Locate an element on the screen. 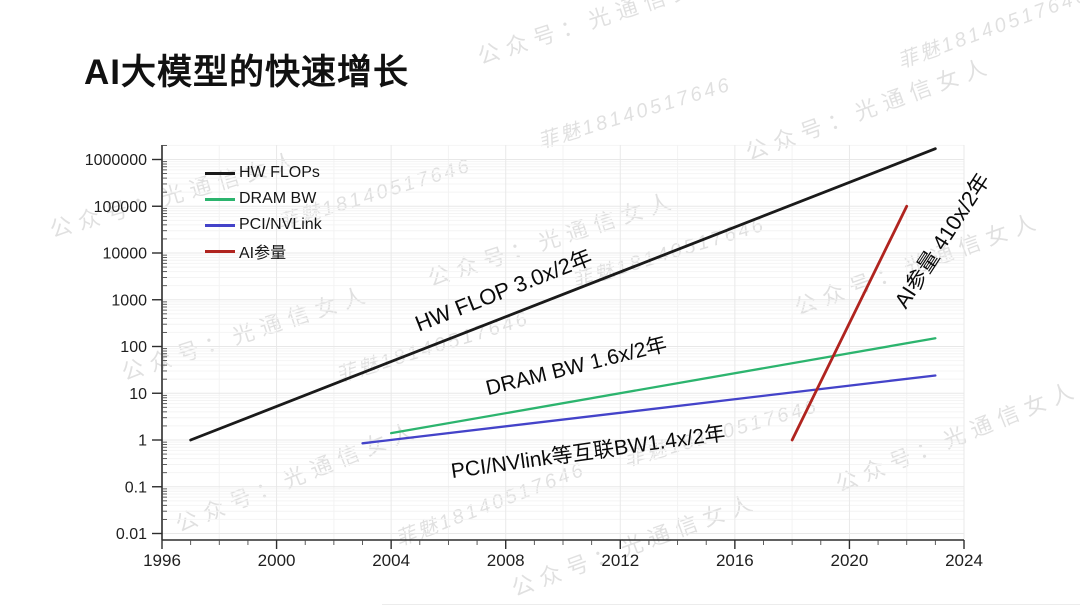 This screenshot has height=607, width=1080. y-tick-label: 10000 is located at coordinates (125, 254).